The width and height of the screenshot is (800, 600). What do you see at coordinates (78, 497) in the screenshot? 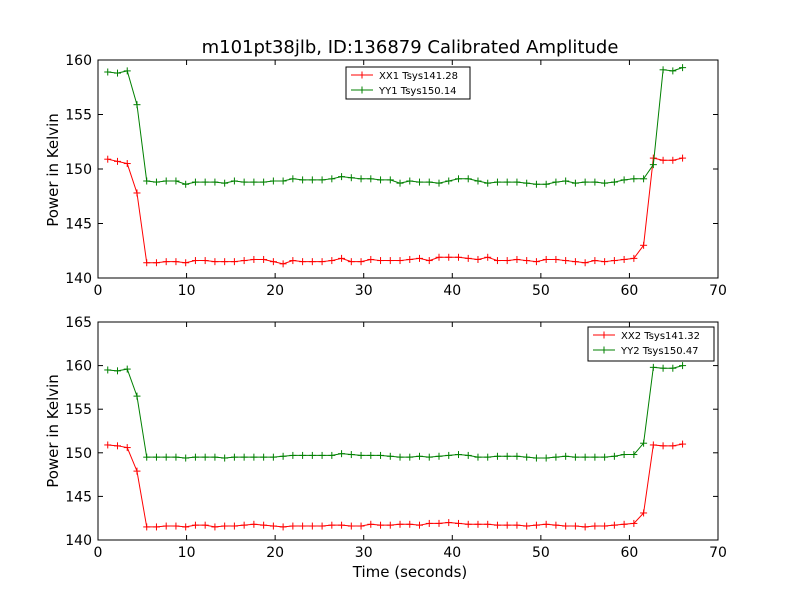
I see `y-tick-label: 145` at bounding box center [78, 497].